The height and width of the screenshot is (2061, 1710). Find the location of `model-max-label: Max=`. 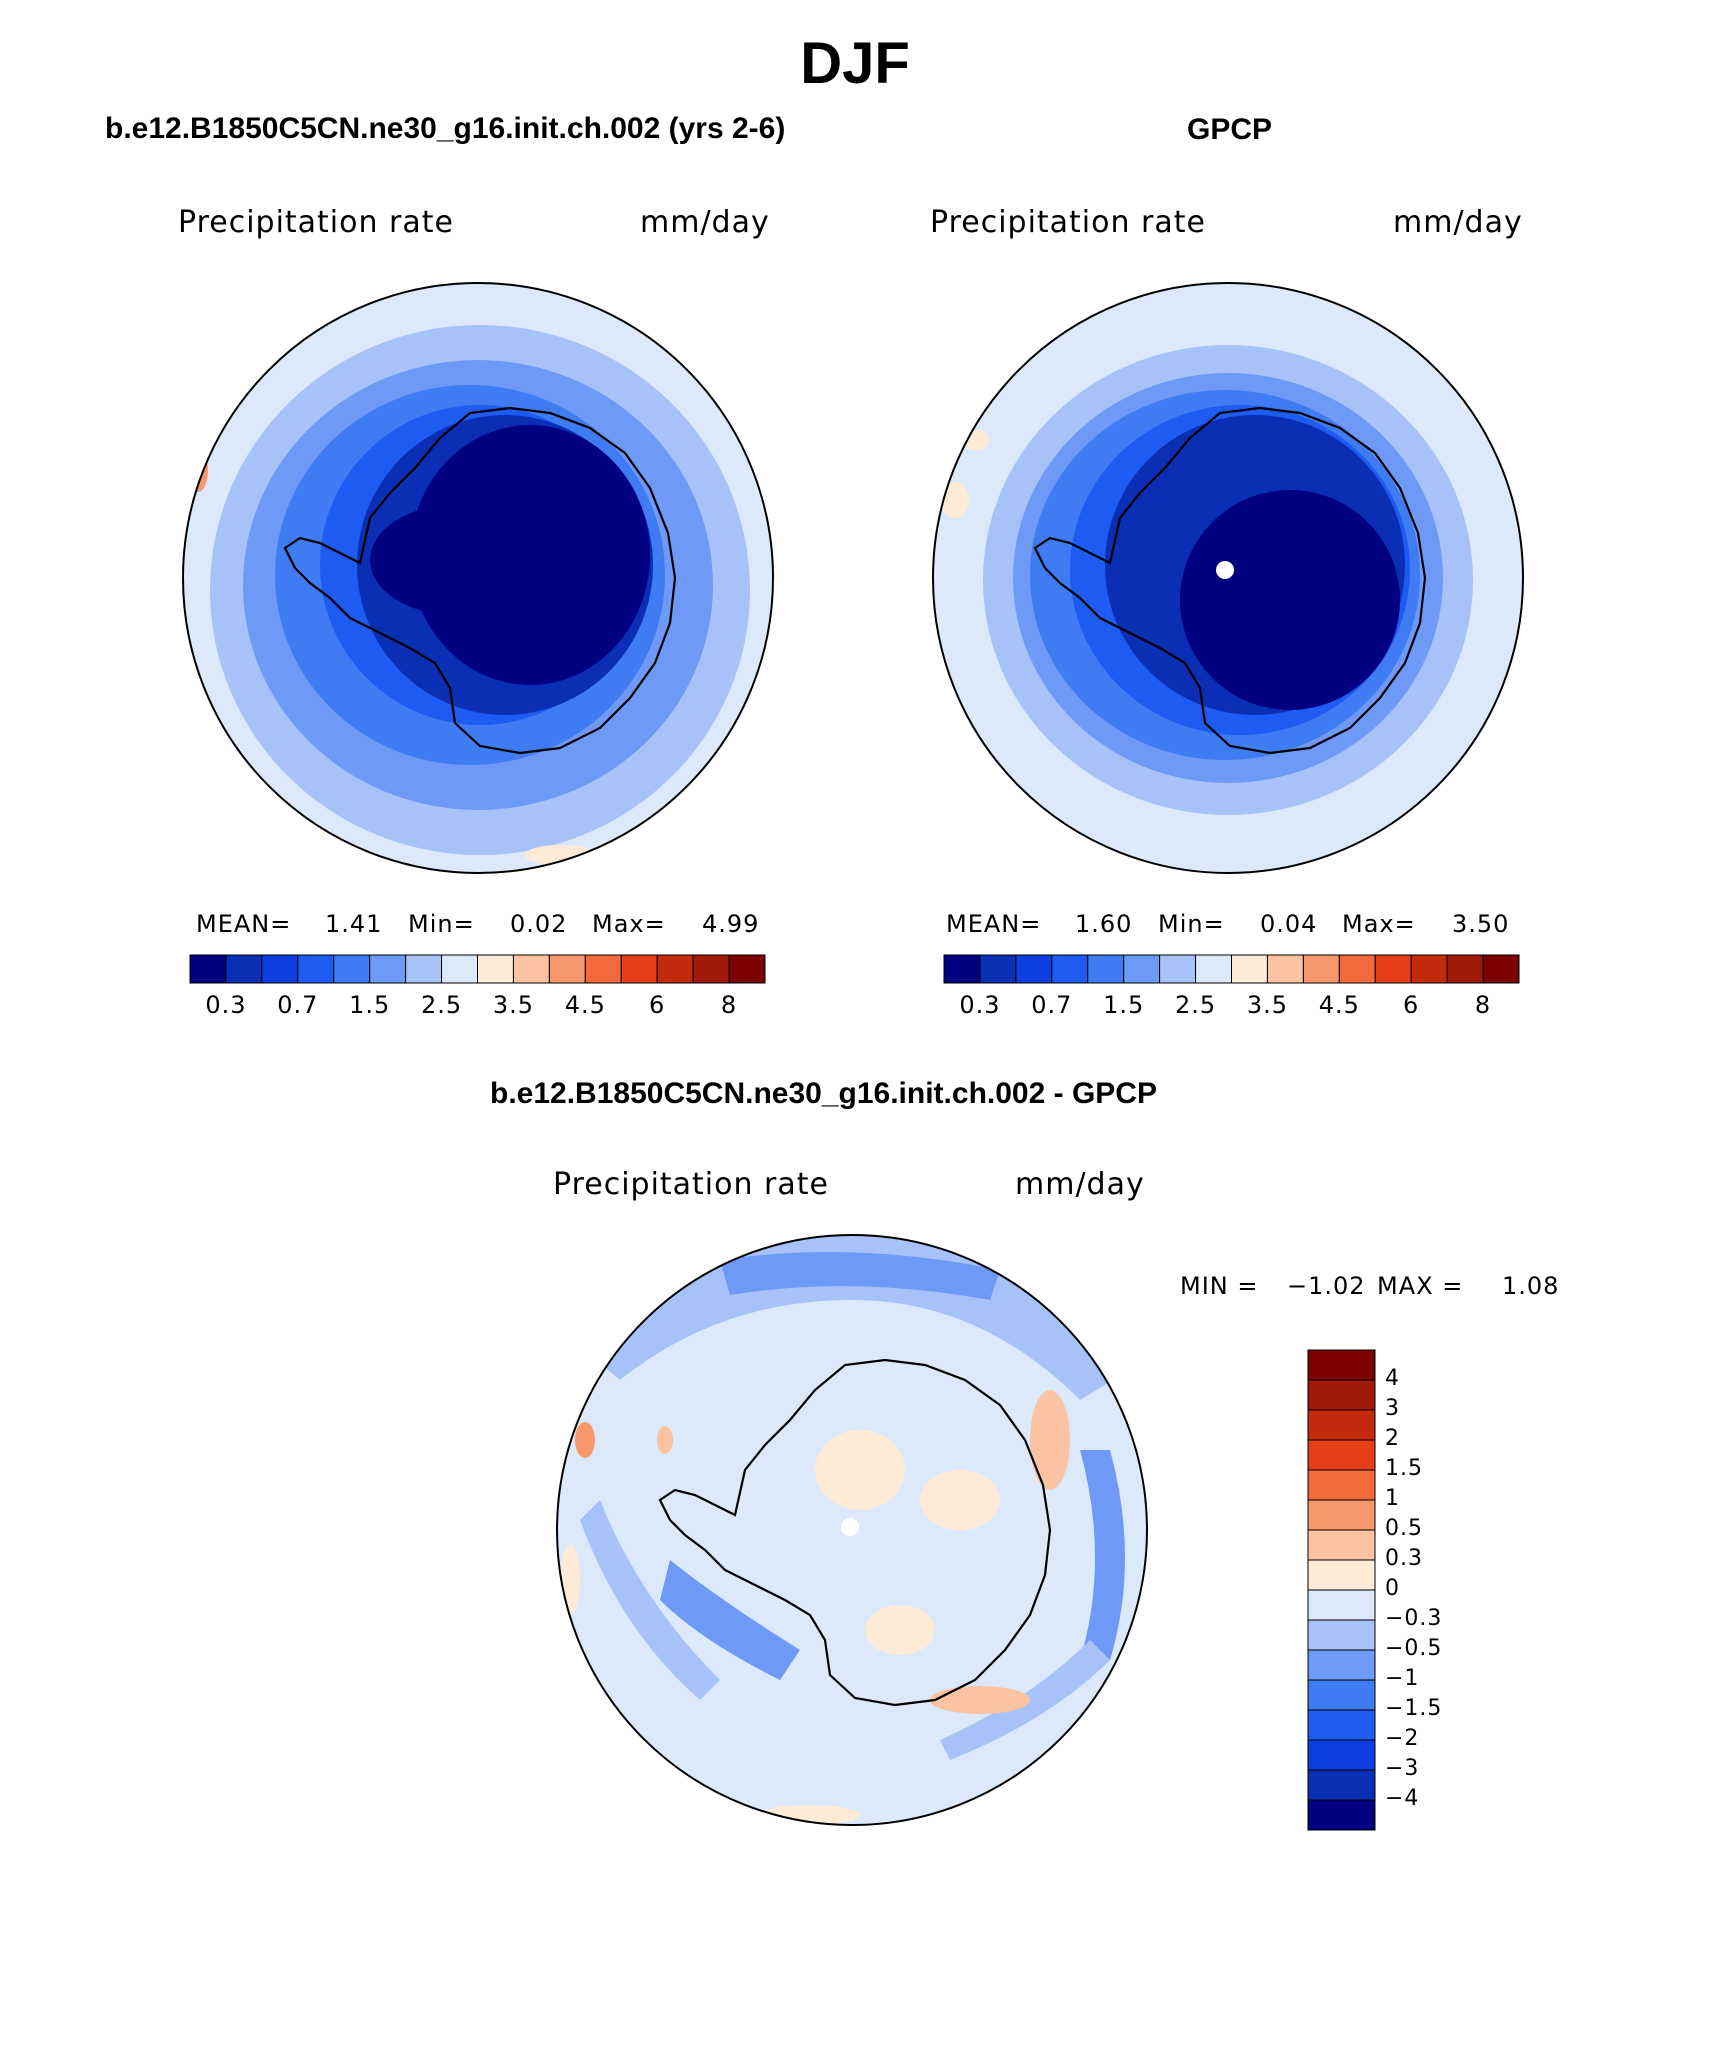

model-max-label: Max= is located at coordinates (629, 924).